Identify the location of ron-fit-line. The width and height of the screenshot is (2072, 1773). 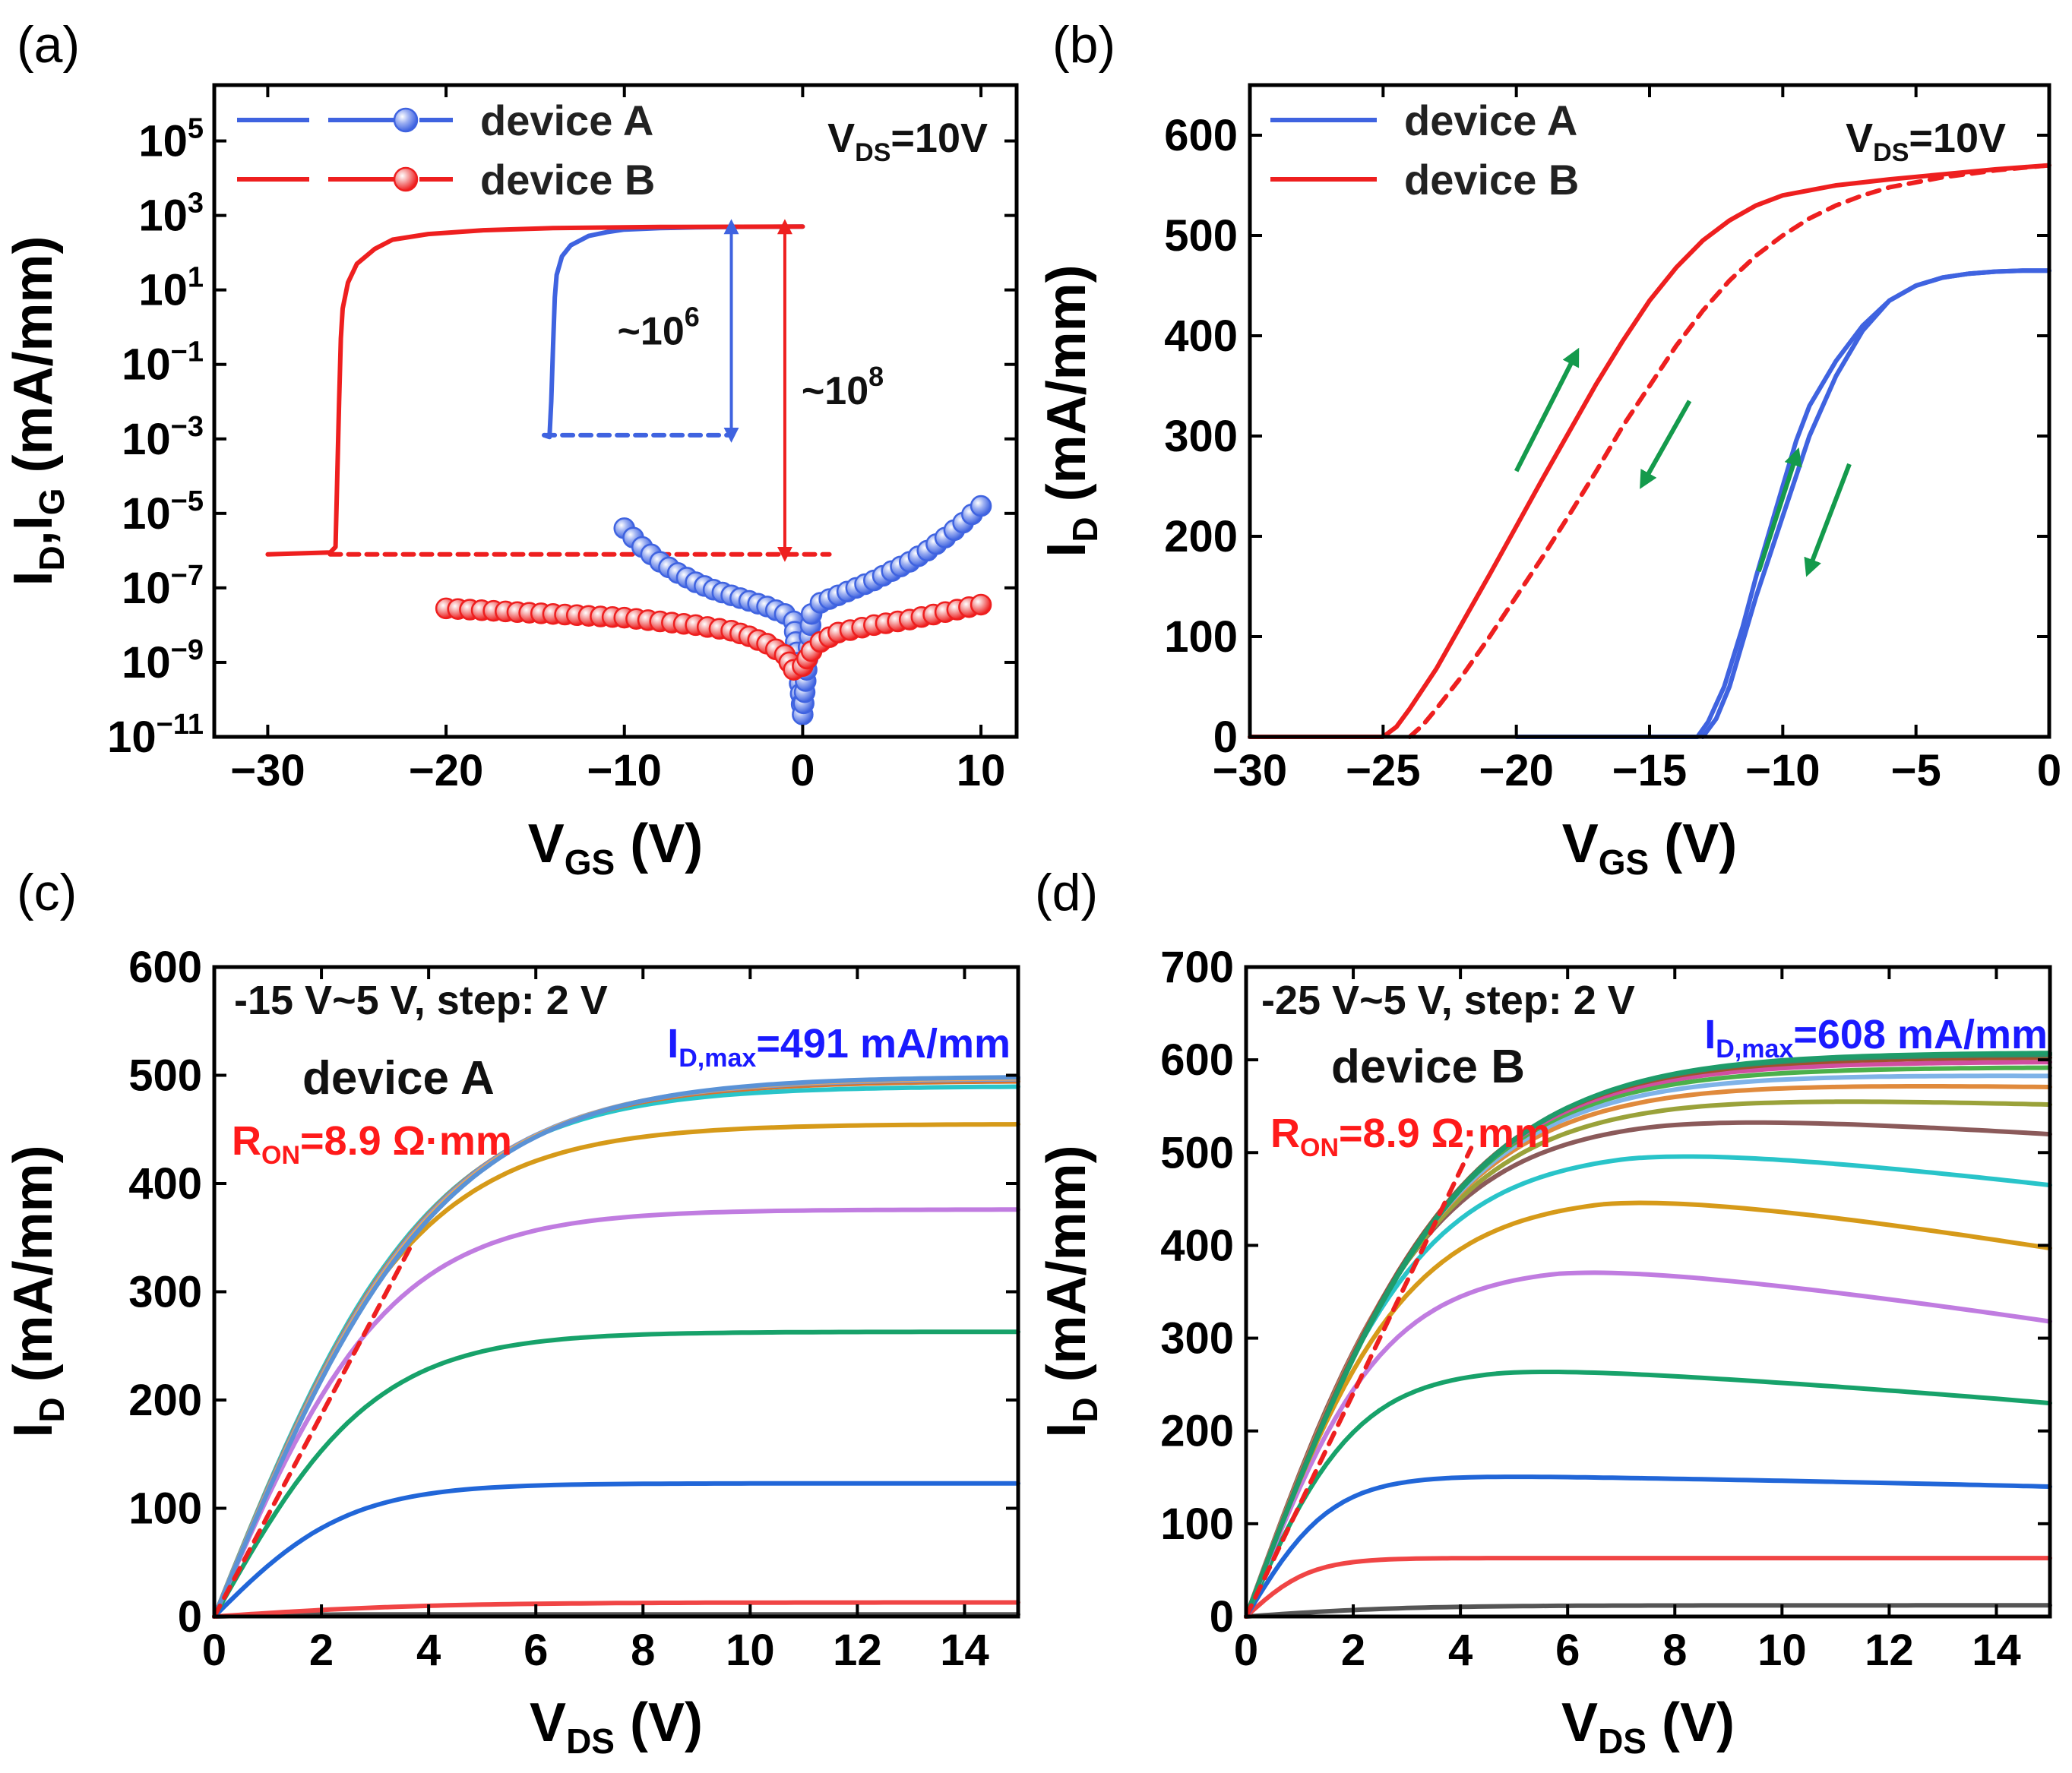
(313, 1430).